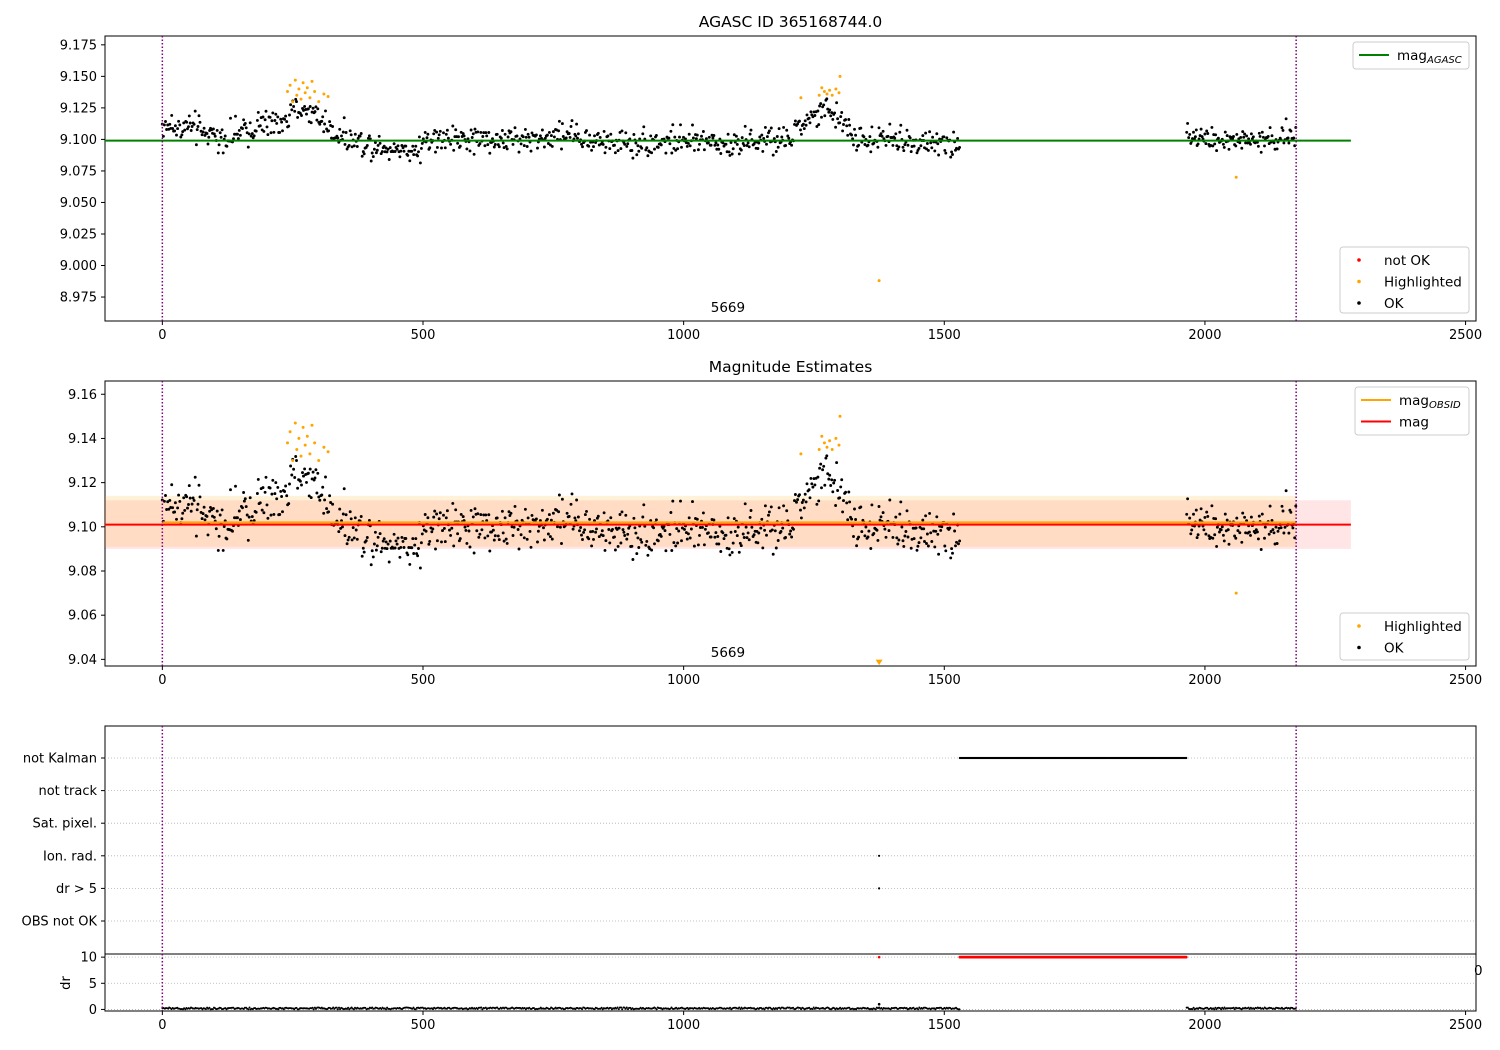 The height and width of the screenshot is (1050, 1500). Describe the element at coordinates (78, 234) in the screenshot. I see `y-tick-label: 9.025` at that location.